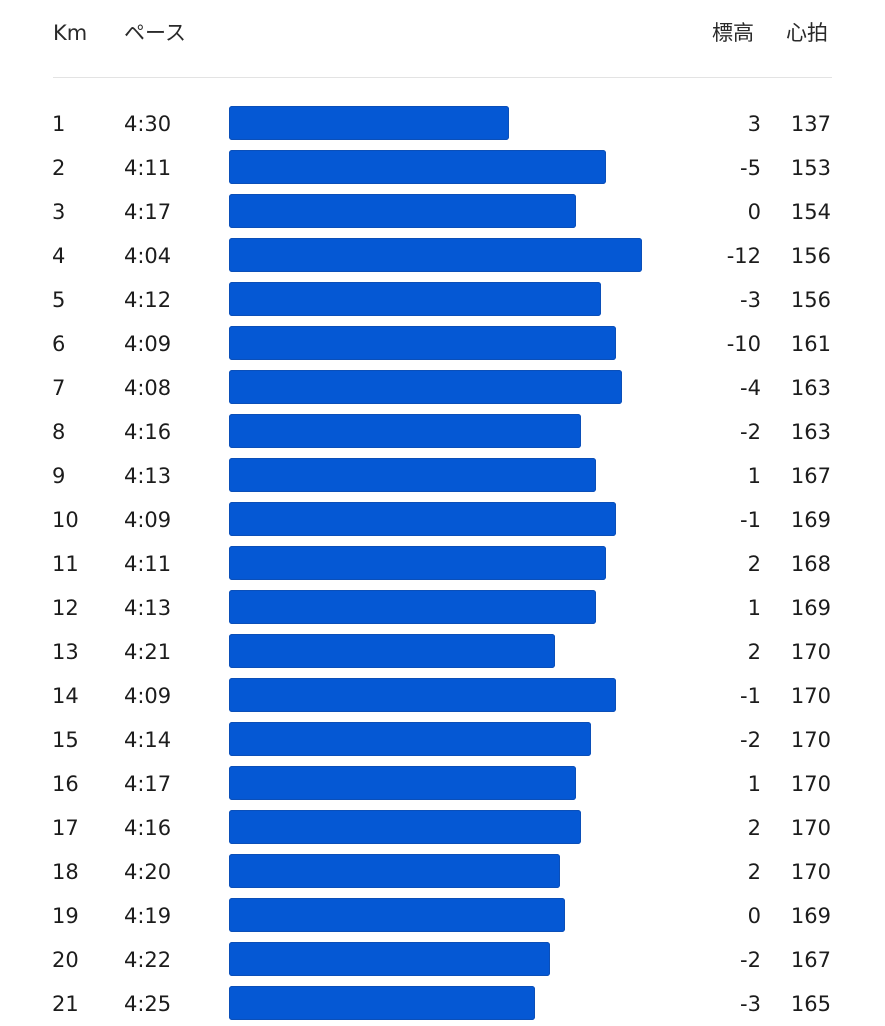 This screenshot has width=885, height=1026. I want to click on split-row: 20 4:22 -2 167, so click(442, 960).